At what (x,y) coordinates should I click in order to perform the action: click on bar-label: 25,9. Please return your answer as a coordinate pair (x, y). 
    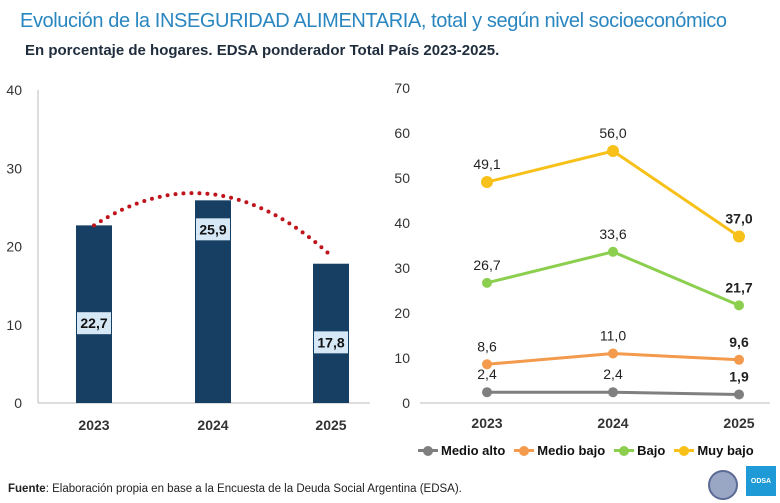
    Looking at the image, I should click on (212, 229).